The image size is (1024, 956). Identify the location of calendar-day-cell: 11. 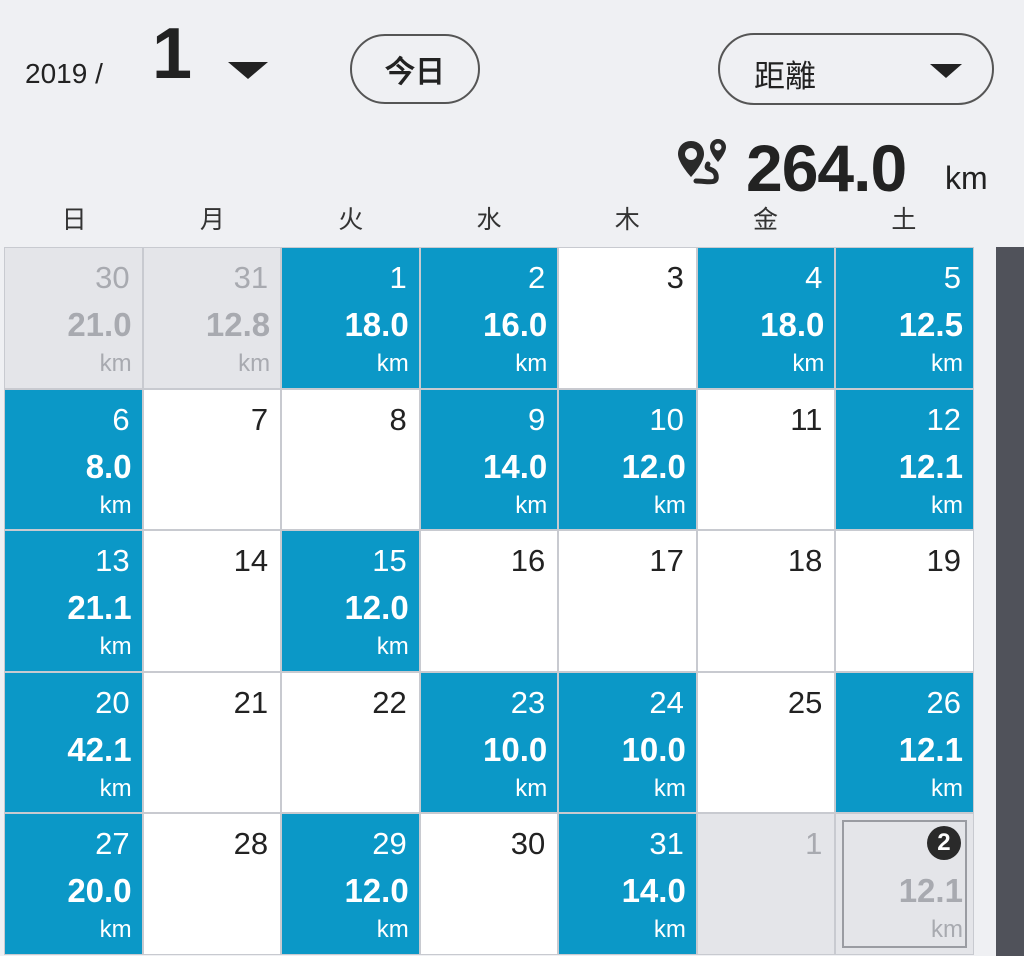
(766, 459).